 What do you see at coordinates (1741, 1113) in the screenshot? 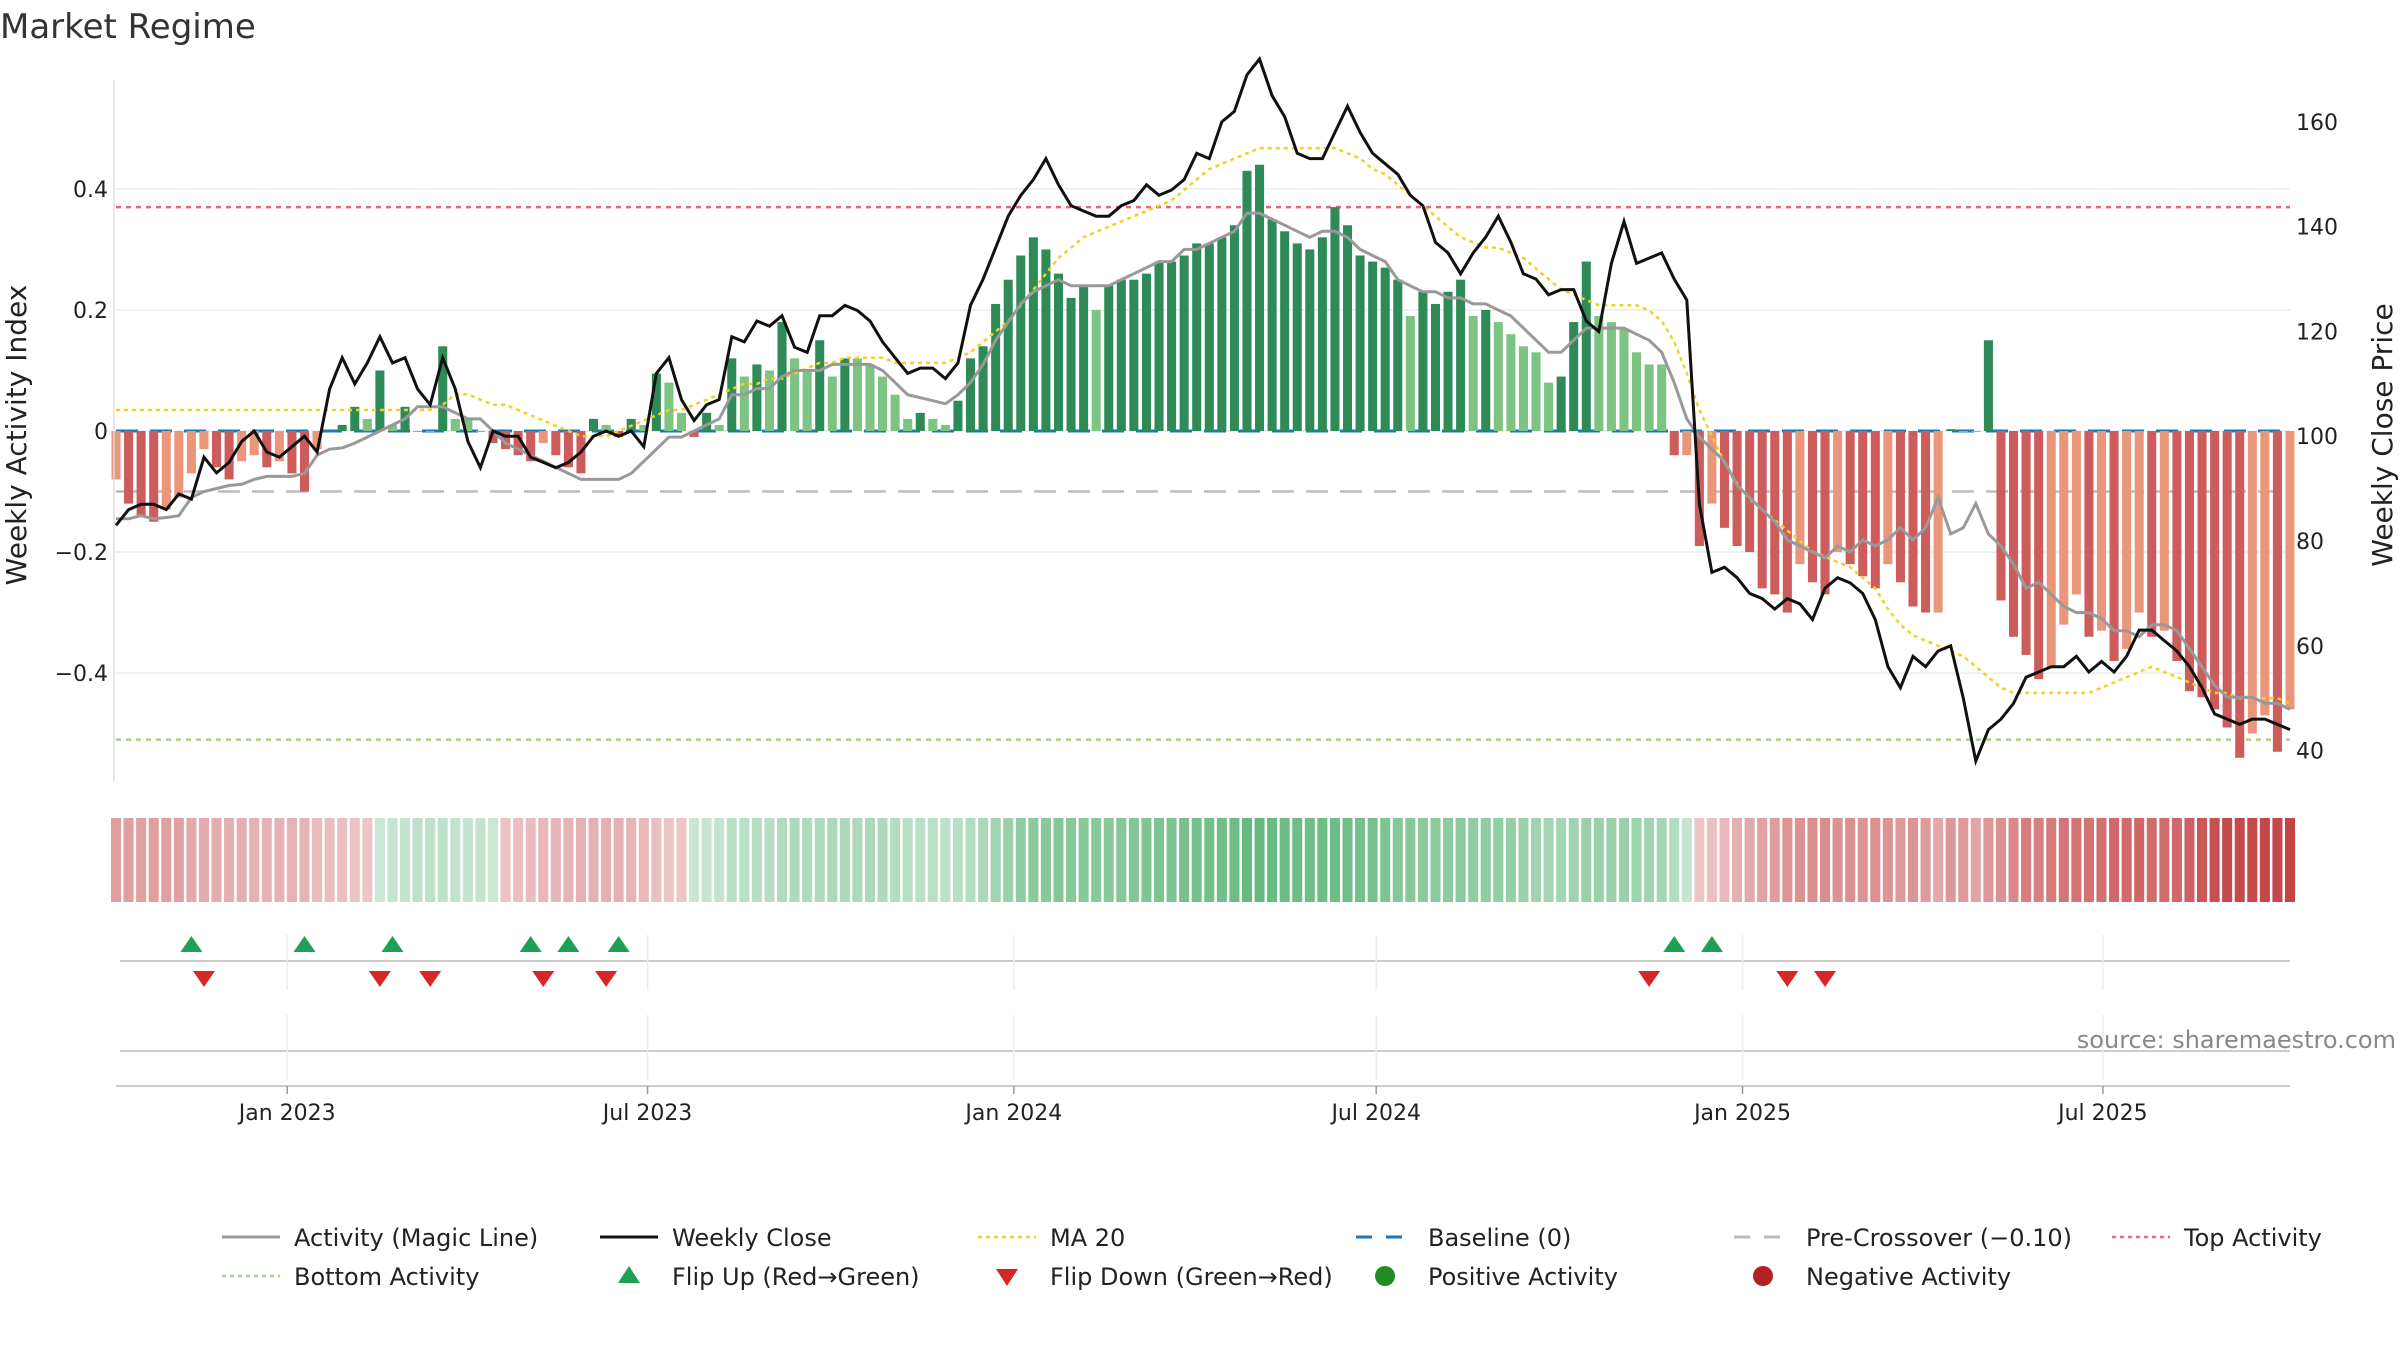
I see `x-tick-label: Jan 2025` at bounding box center [1741, 1113].